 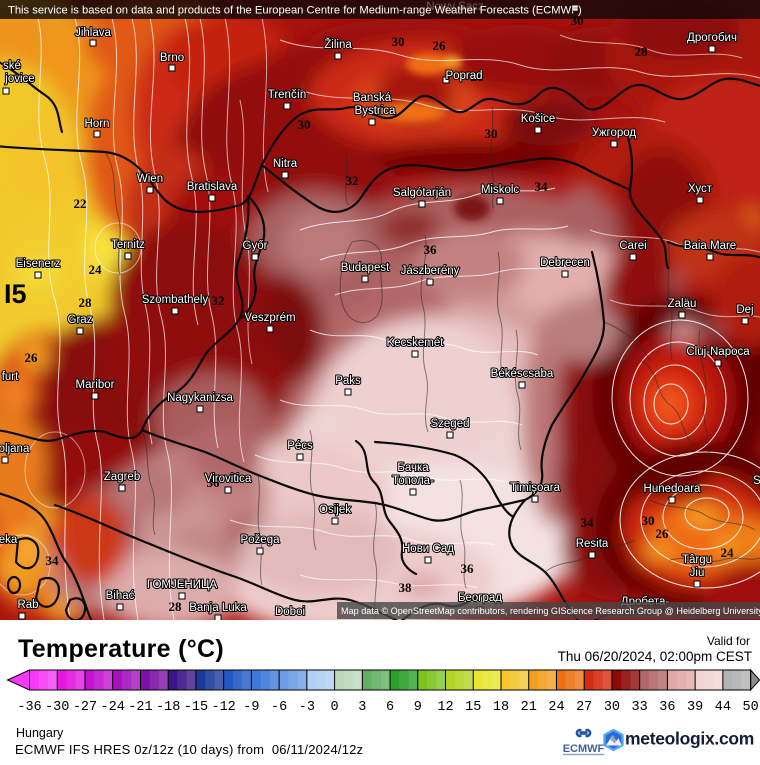 What do you see at coordinates (218, 300) in the screenshot?
I see `svg-text: 32` at bounding box center [218, 300].